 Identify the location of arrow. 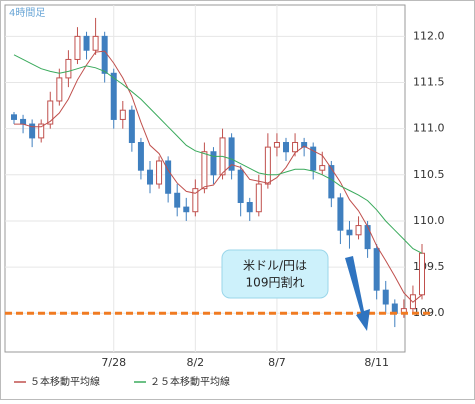
(357, 293).